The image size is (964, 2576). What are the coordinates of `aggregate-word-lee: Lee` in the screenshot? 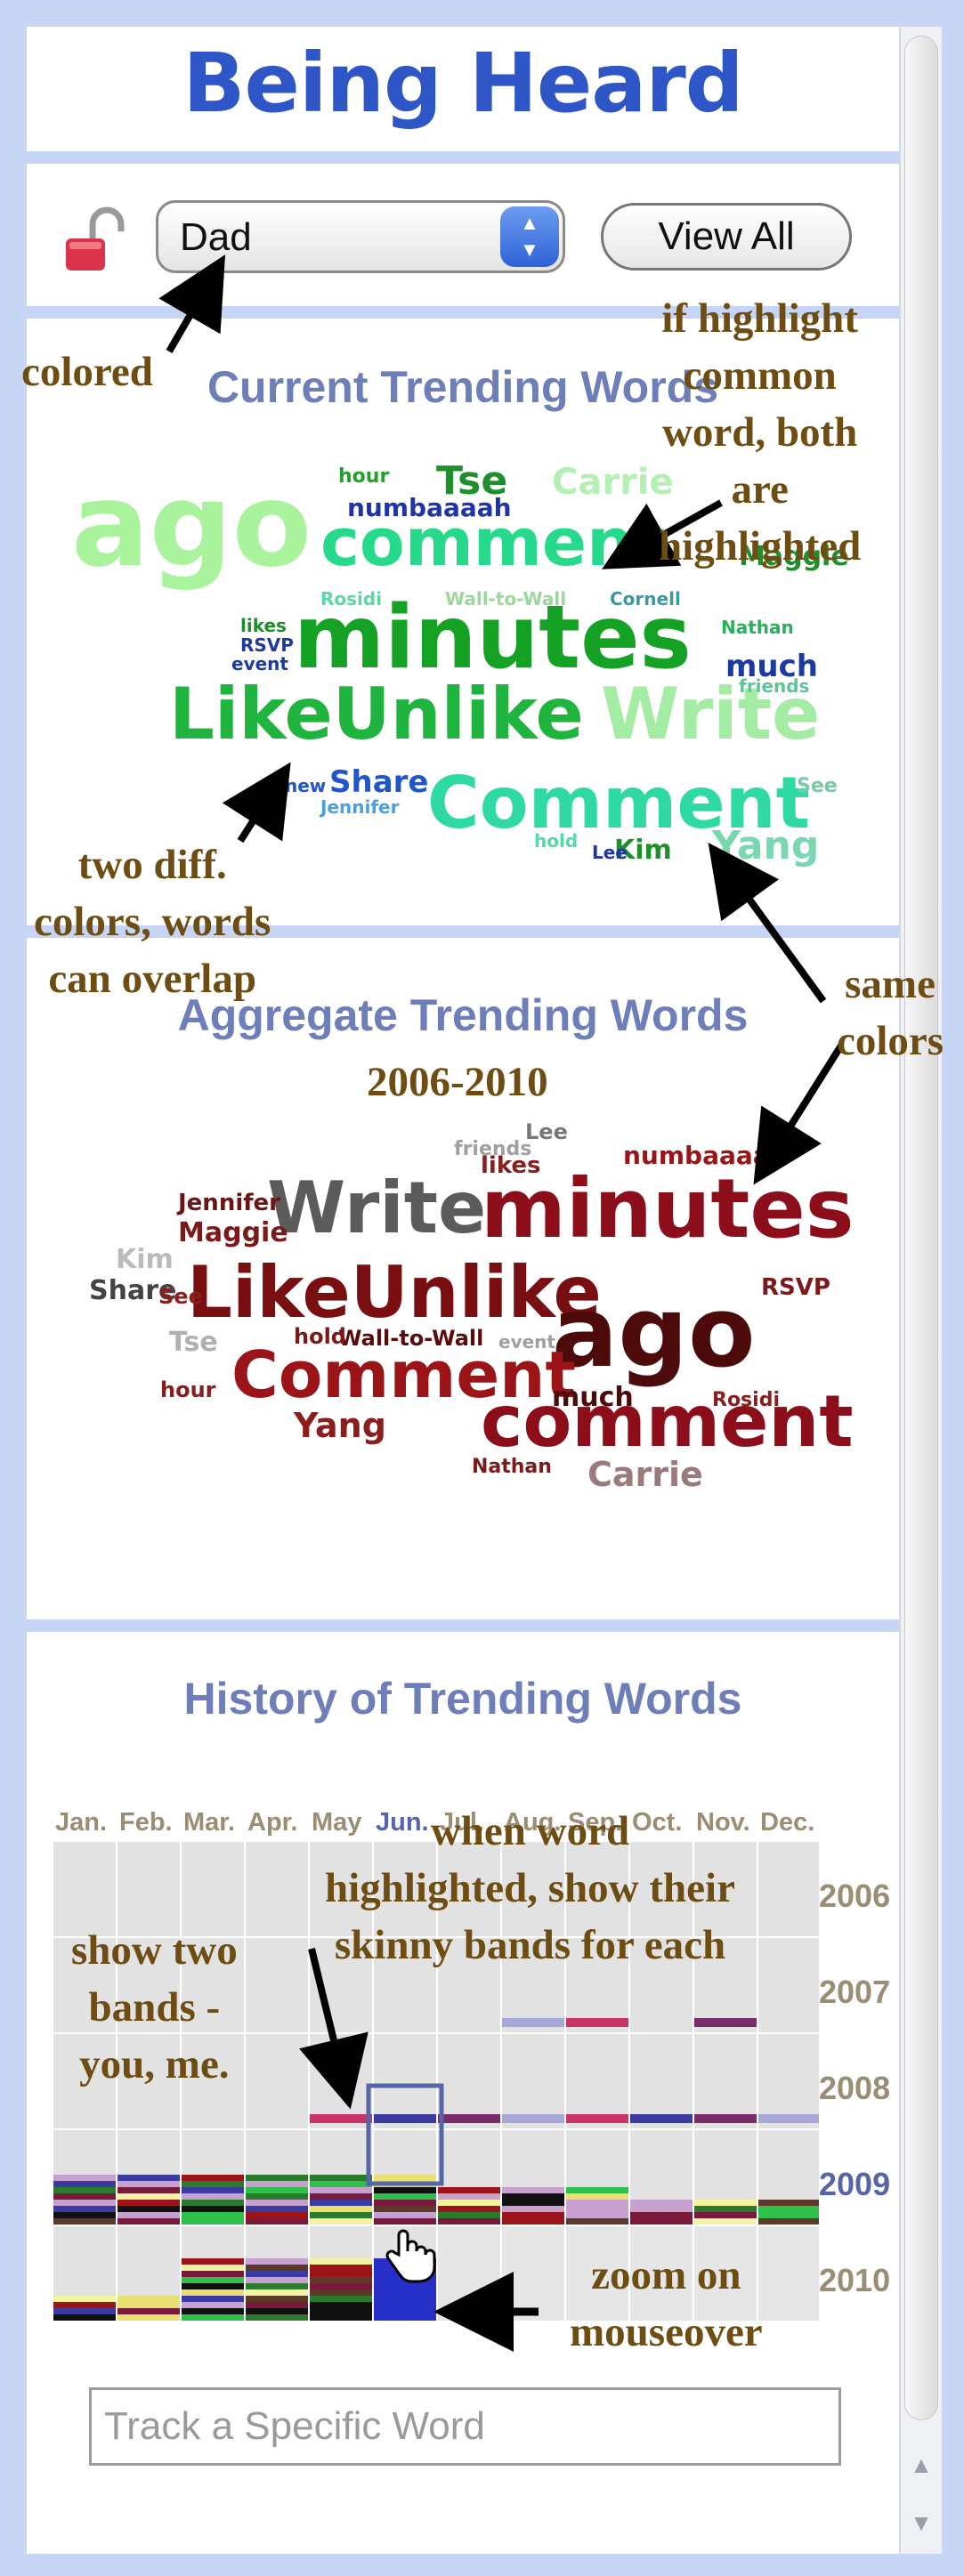 It's located at (546, 1131).